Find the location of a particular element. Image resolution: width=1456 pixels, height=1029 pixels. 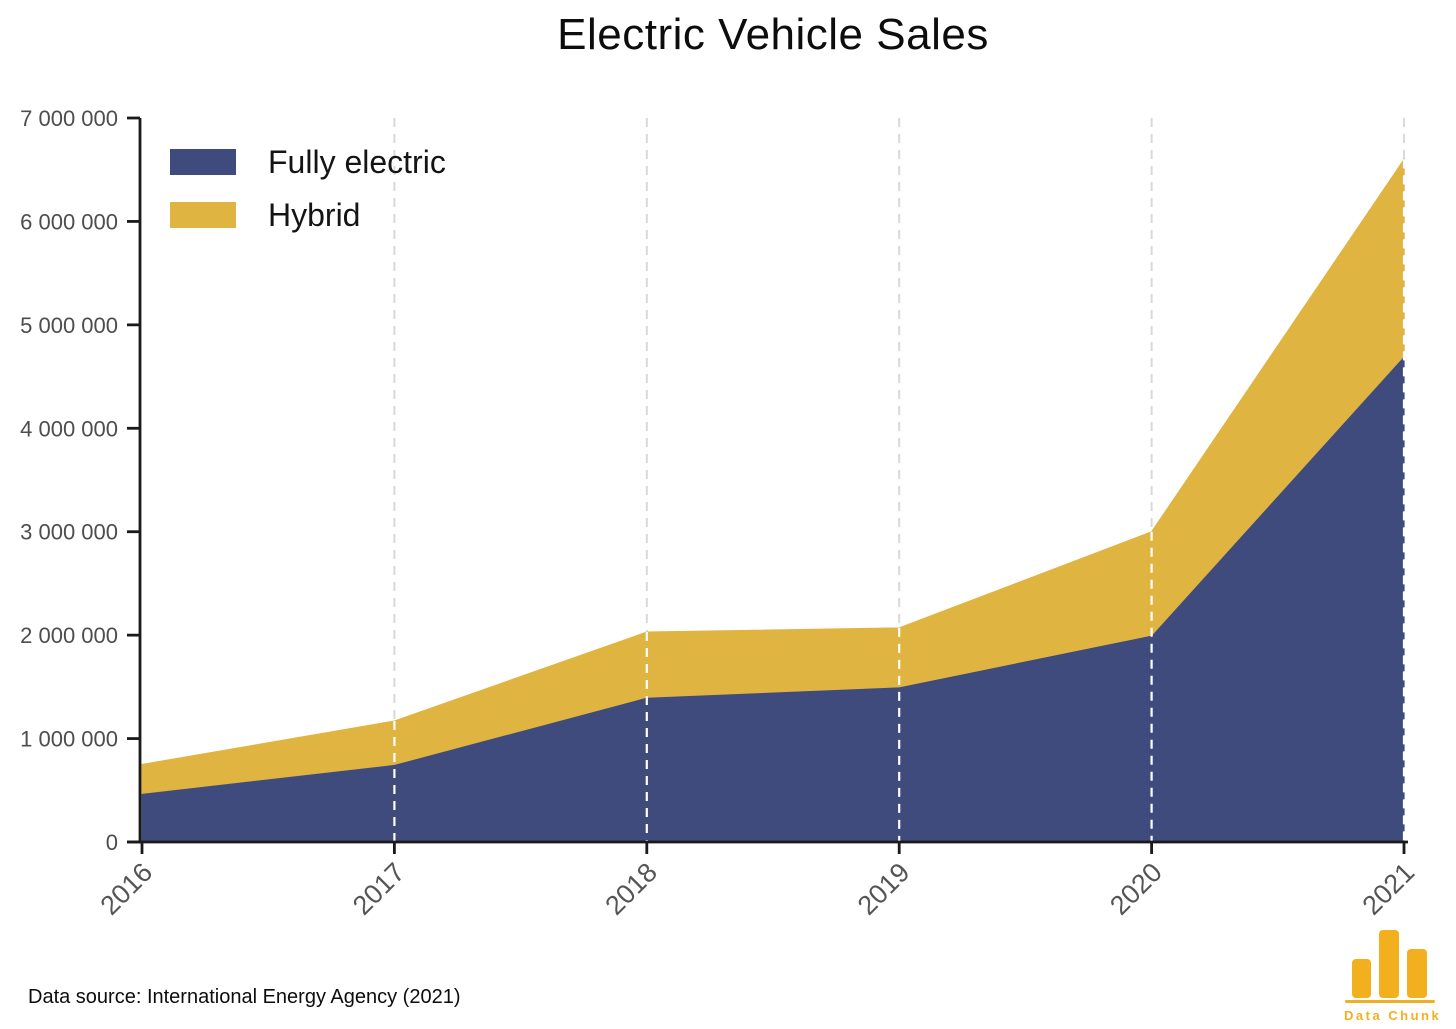

y-tick-label: 5 000 000 is located at coordinates (69, 325).